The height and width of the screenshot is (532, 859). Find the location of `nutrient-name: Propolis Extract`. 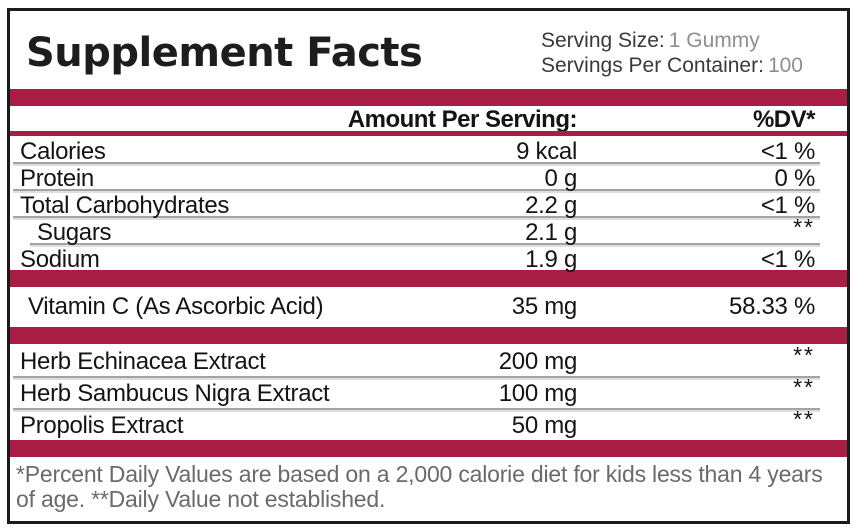

nutrient-name: Propolis Extract is located at coordinates (102, 425).